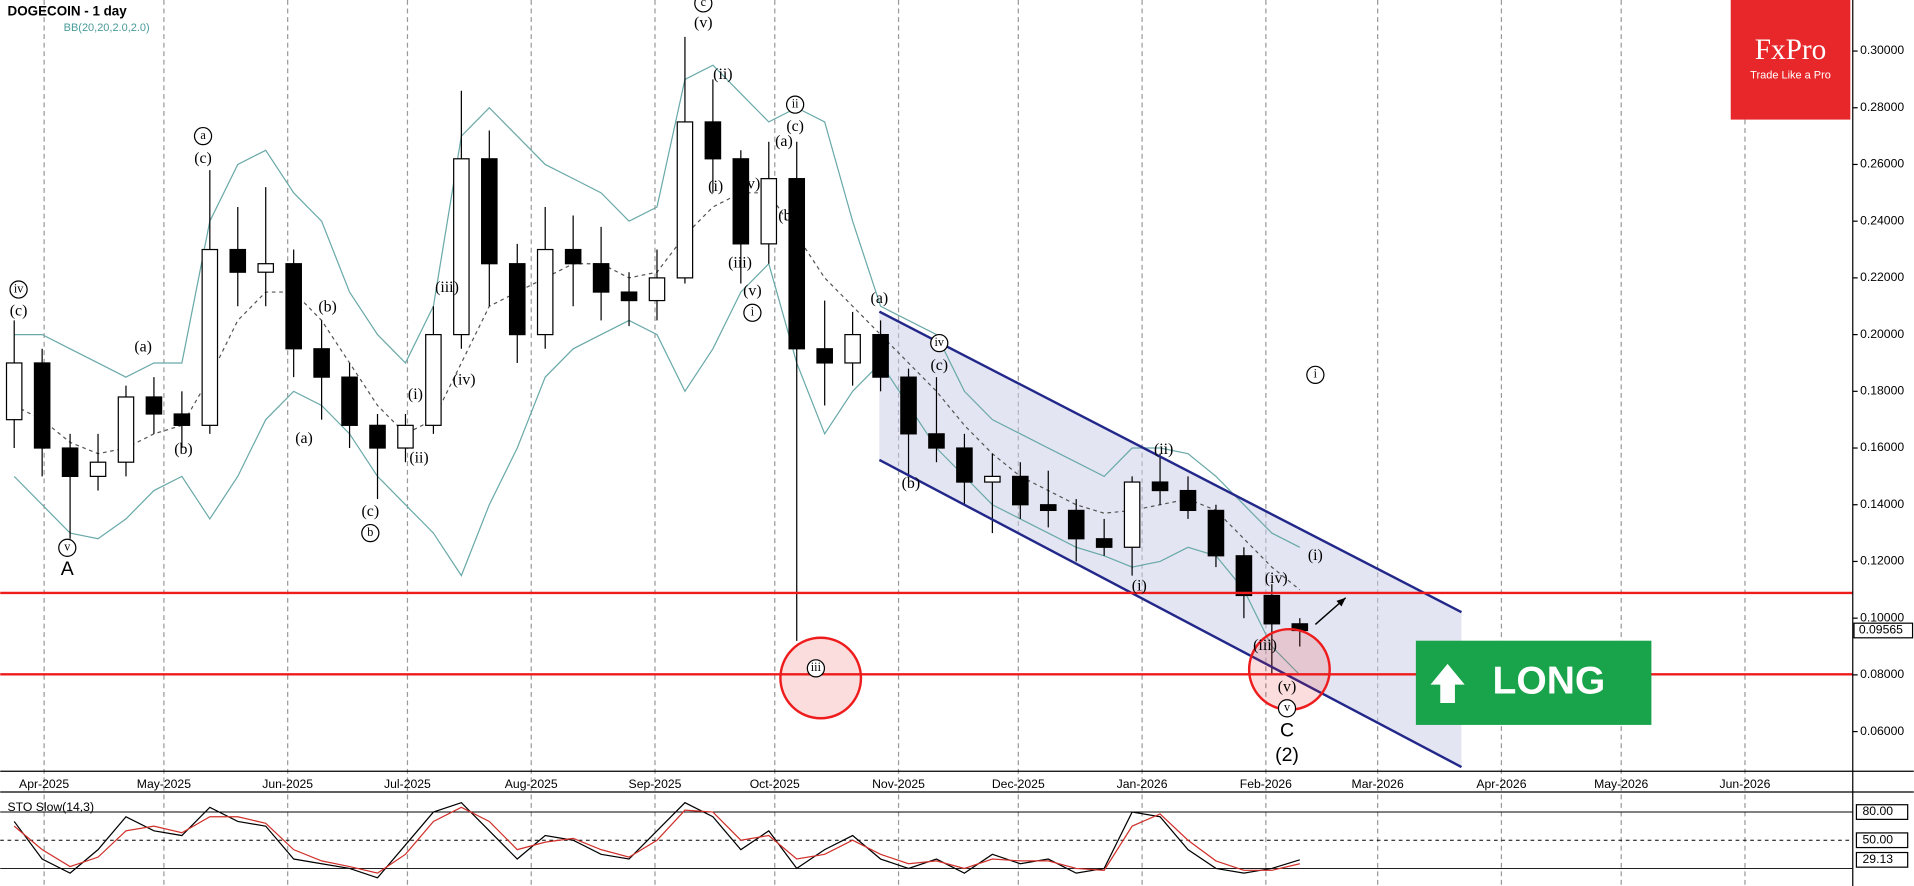 This screenshot has height=886, width=1914. What do you see at coordinates (1882, 334) in the screenshot?
I see `y-tick-label: 0.20000` at bounding box center [1882, 334].